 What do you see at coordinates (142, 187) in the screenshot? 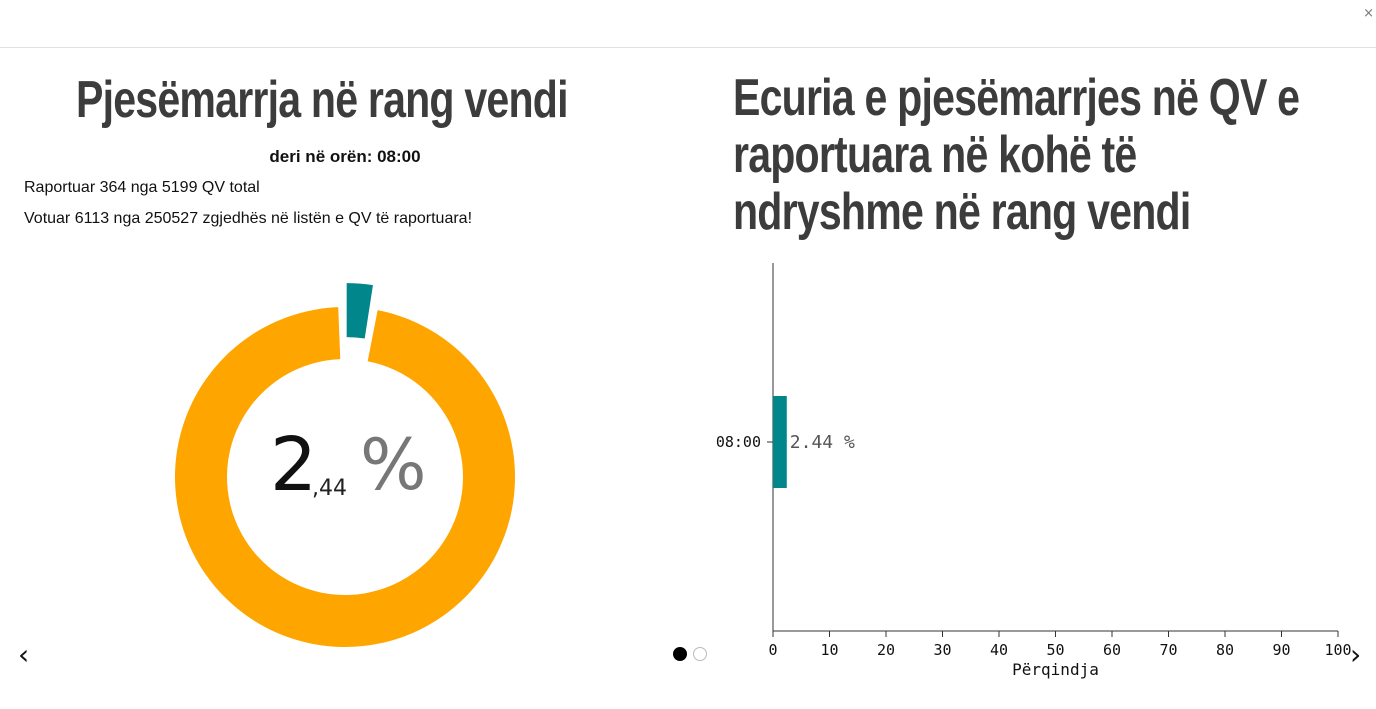
I see `reported-stations-text: Raportuar 364 nga 5199 QV total` at bounding box center [142, 187].